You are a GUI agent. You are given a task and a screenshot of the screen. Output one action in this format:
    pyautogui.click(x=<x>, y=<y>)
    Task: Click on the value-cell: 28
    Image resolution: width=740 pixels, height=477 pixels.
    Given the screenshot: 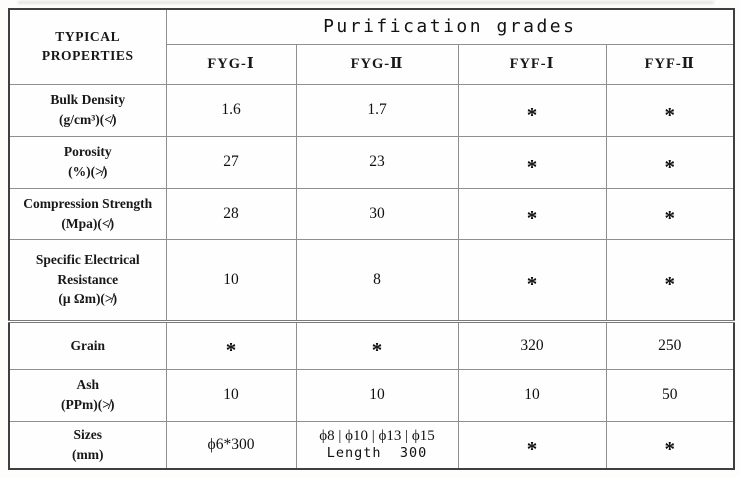 What is the action you would take?
    pyautogui.click(x=231, y=213)
    